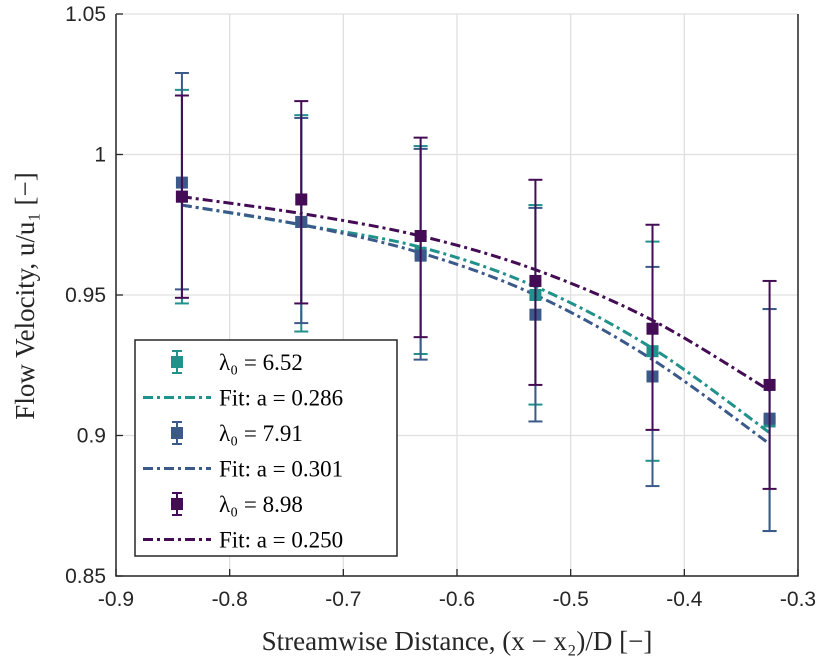  Describe the element at coordinates (571, 599) in the screenshot. I see `x-tick-label: -0.5` at that location.